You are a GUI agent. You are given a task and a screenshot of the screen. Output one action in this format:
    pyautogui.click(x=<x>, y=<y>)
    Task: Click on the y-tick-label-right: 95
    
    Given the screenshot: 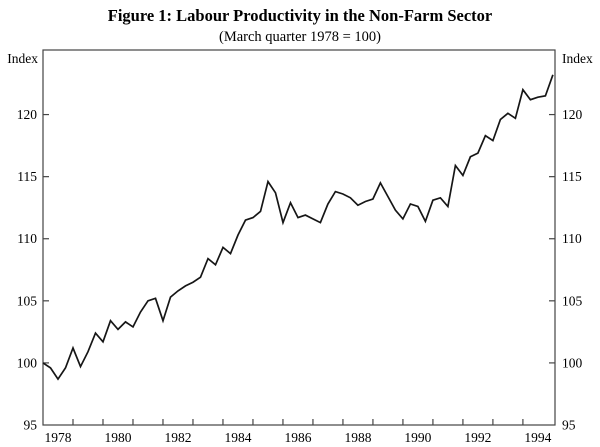 What is the action you would take?
    pyautogui.click(x=569, y=425)
    